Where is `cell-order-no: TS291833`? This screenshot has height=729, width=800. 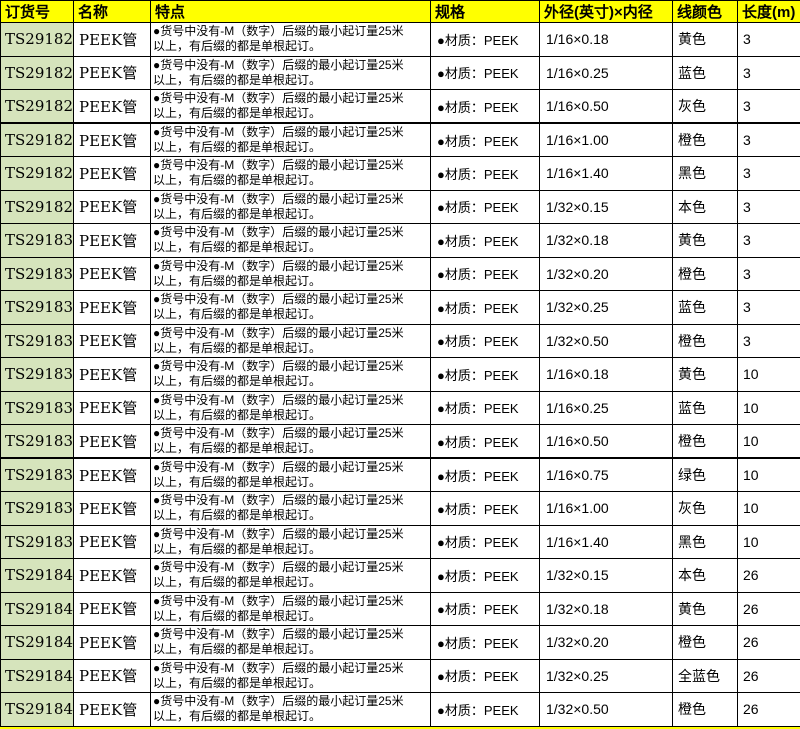
cell-order-no: TS291833 is located at coordinates (37, 340).